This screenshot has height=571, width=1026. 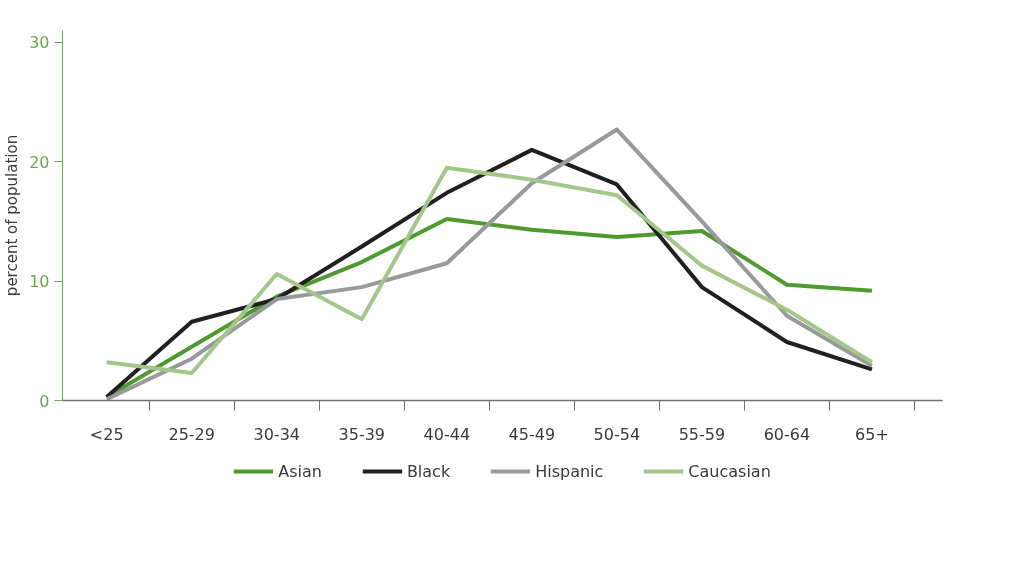 What do you see at coordinates (39, 43) in the screenshot?
I see `y-tick-label: 30` at bounding box center [39, 43].